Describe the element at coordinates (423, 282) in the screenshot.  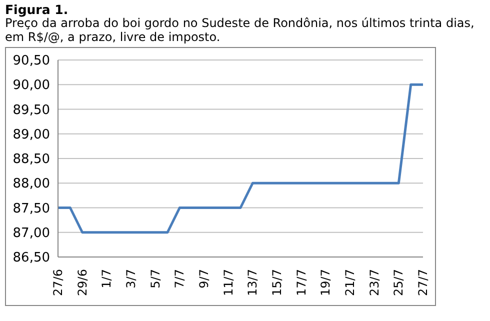
I see `x-tick-label: 27/7` at that location.